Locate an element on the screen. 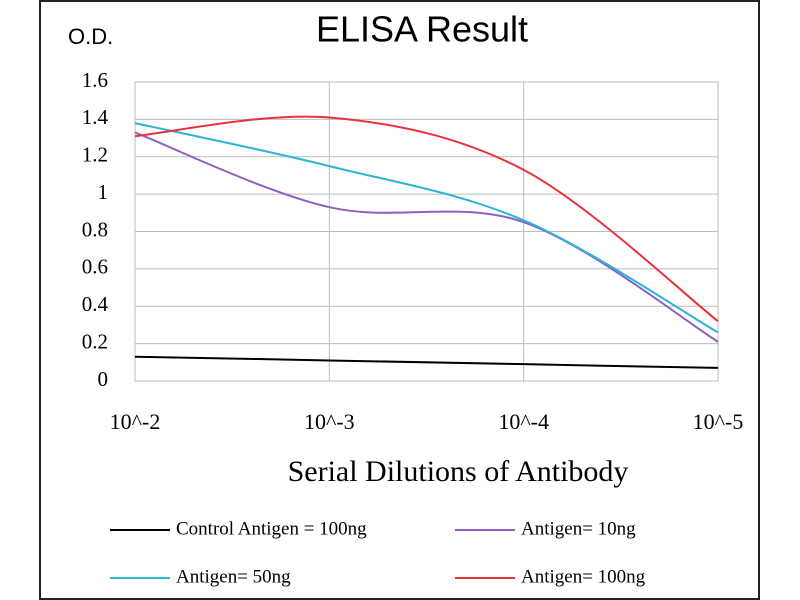 The width and height of the screenshot is (800, 600). y-tick-label: 0.8 is located at coordinates (95, 229).